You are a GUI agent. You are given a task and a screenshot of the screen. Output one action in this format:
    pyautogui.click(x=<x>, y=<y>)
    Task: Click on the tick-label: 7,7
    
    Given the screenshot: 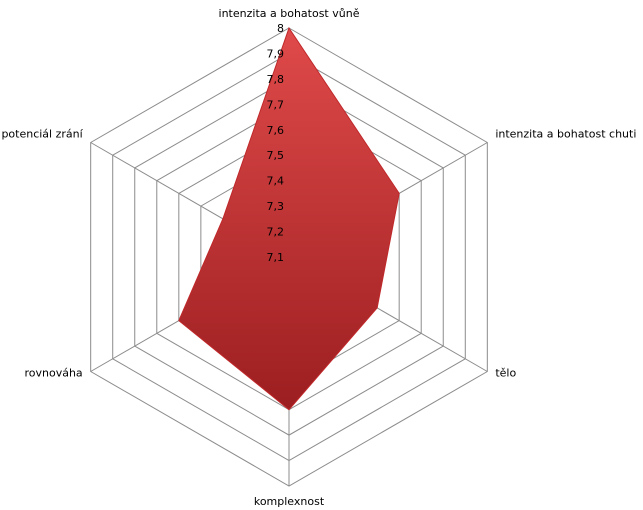 What is the action you would take?
    pyautogui.click(x=276, y=104)
    